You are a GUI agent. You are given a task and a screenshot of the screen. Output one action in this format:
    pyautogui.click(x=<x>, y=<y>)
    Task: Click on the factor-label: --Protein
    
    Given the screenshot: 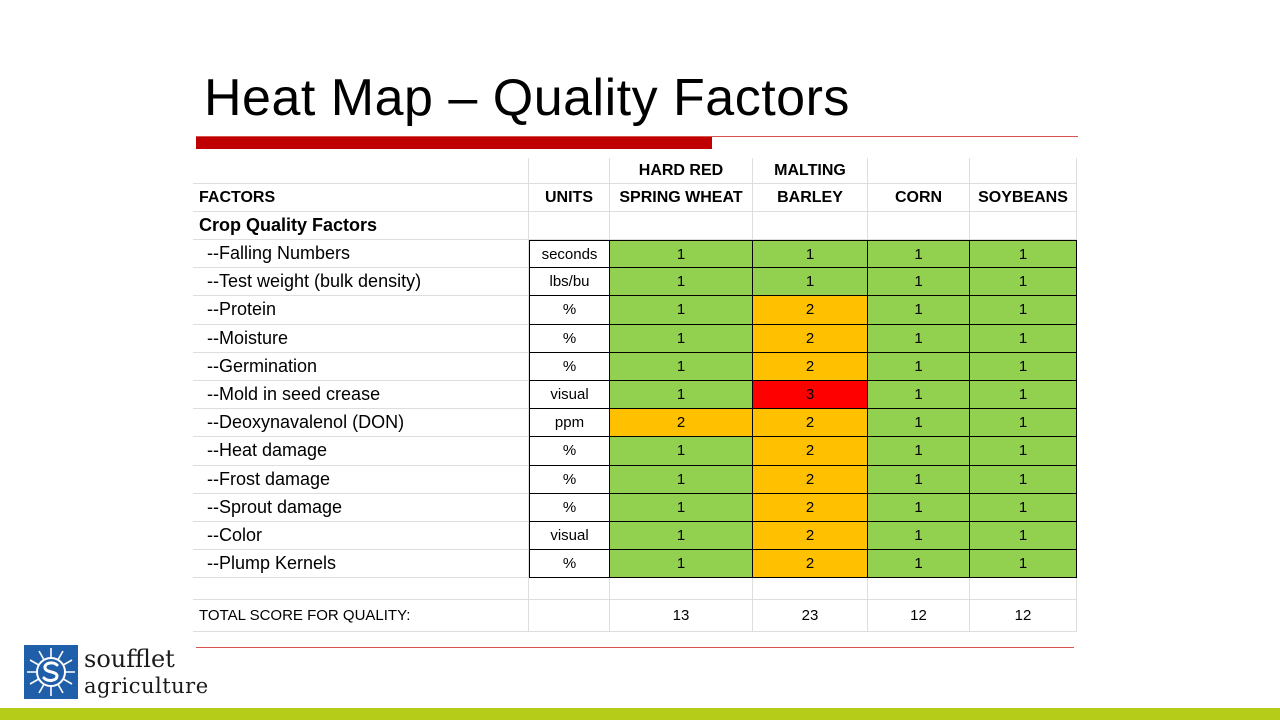 What is the action you would take?
    pyautogui.click(x=361, y=310)
    